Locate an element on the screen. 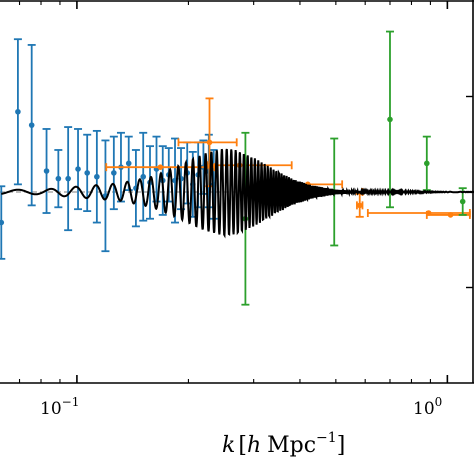  tick-base-1: 10 is located at coordinates (424, 409).